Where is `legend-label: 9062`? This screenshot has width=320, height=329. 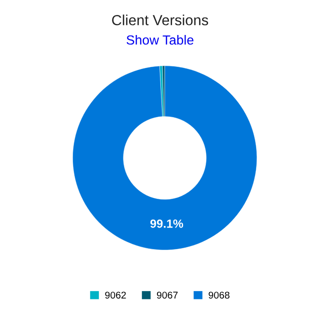
legend-label: 9062 is located at coordinates (115, 295).